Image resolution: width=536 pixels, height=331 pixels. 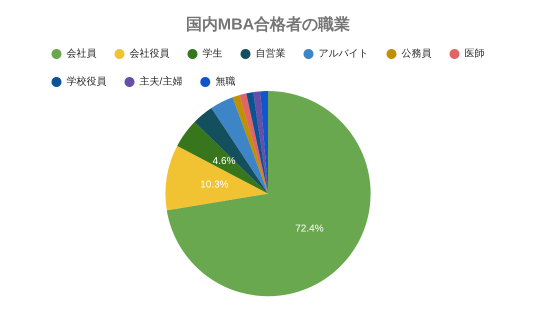 What do you see at coordinates (212, 54) in the screenshot?
I see `legend-label: 学生` at bounding box center [212, 54].